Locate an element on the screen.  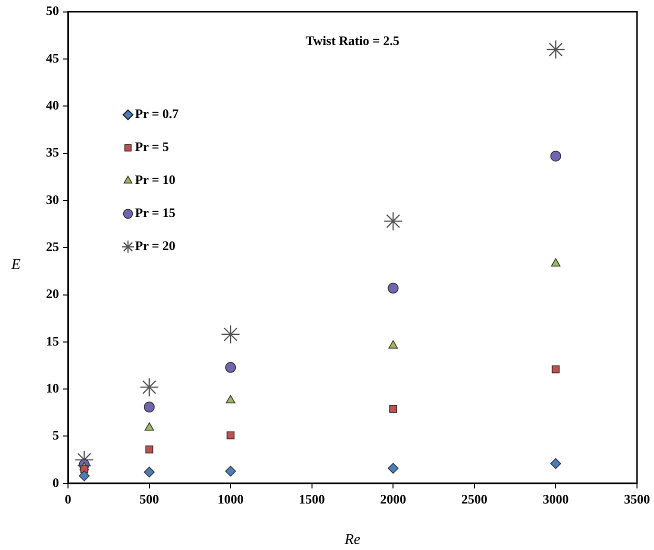
x-tick-label: 1000 is located at coordinates (231, 499).